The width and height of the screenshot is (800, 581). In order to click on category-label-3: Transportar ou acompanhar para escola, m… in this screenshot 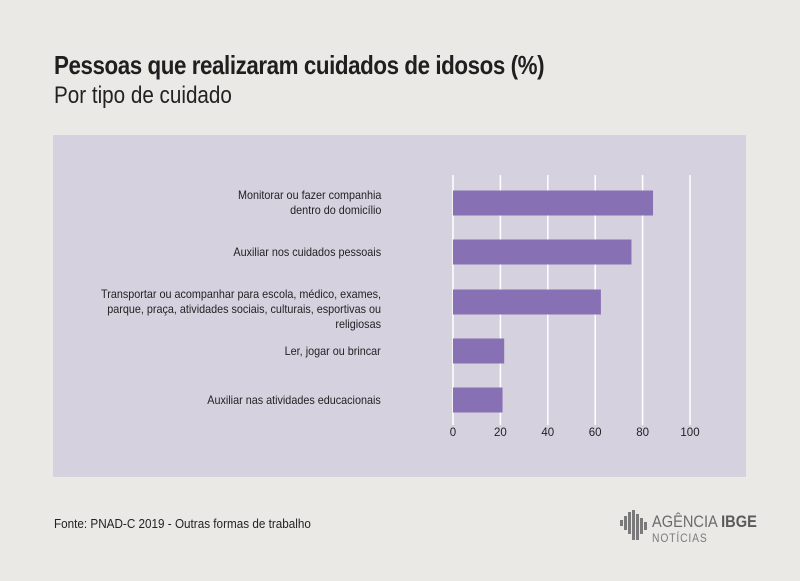, I will do `click(241, 309)`.